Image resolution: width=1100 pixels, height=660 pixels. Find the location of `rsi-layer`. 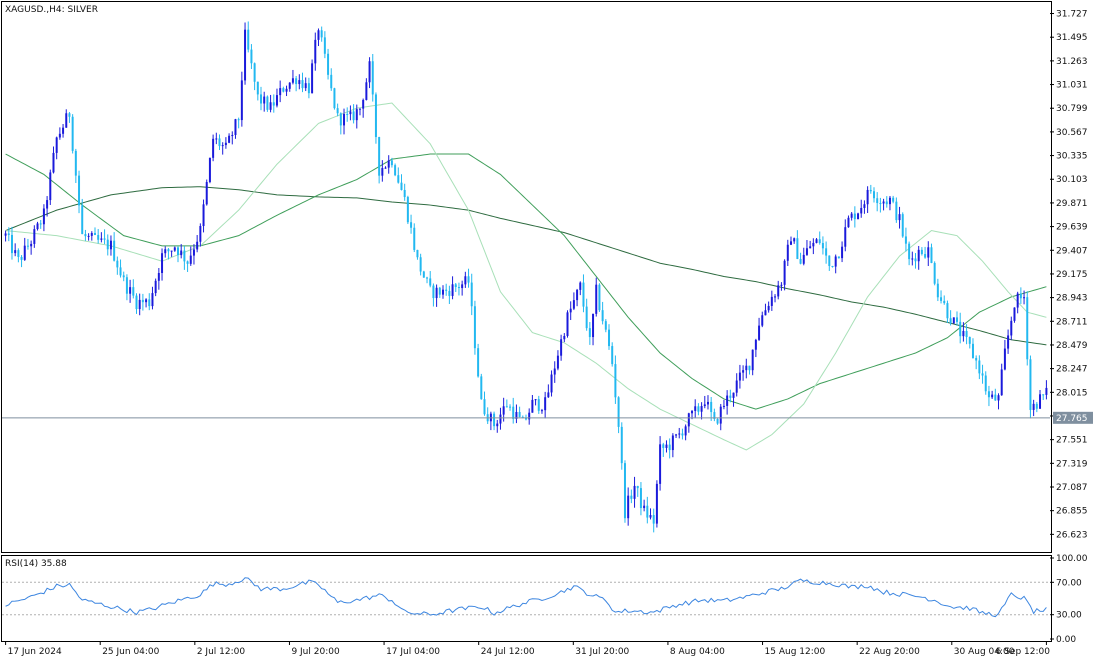

rsi-layer is located at coordinates (526, 597).